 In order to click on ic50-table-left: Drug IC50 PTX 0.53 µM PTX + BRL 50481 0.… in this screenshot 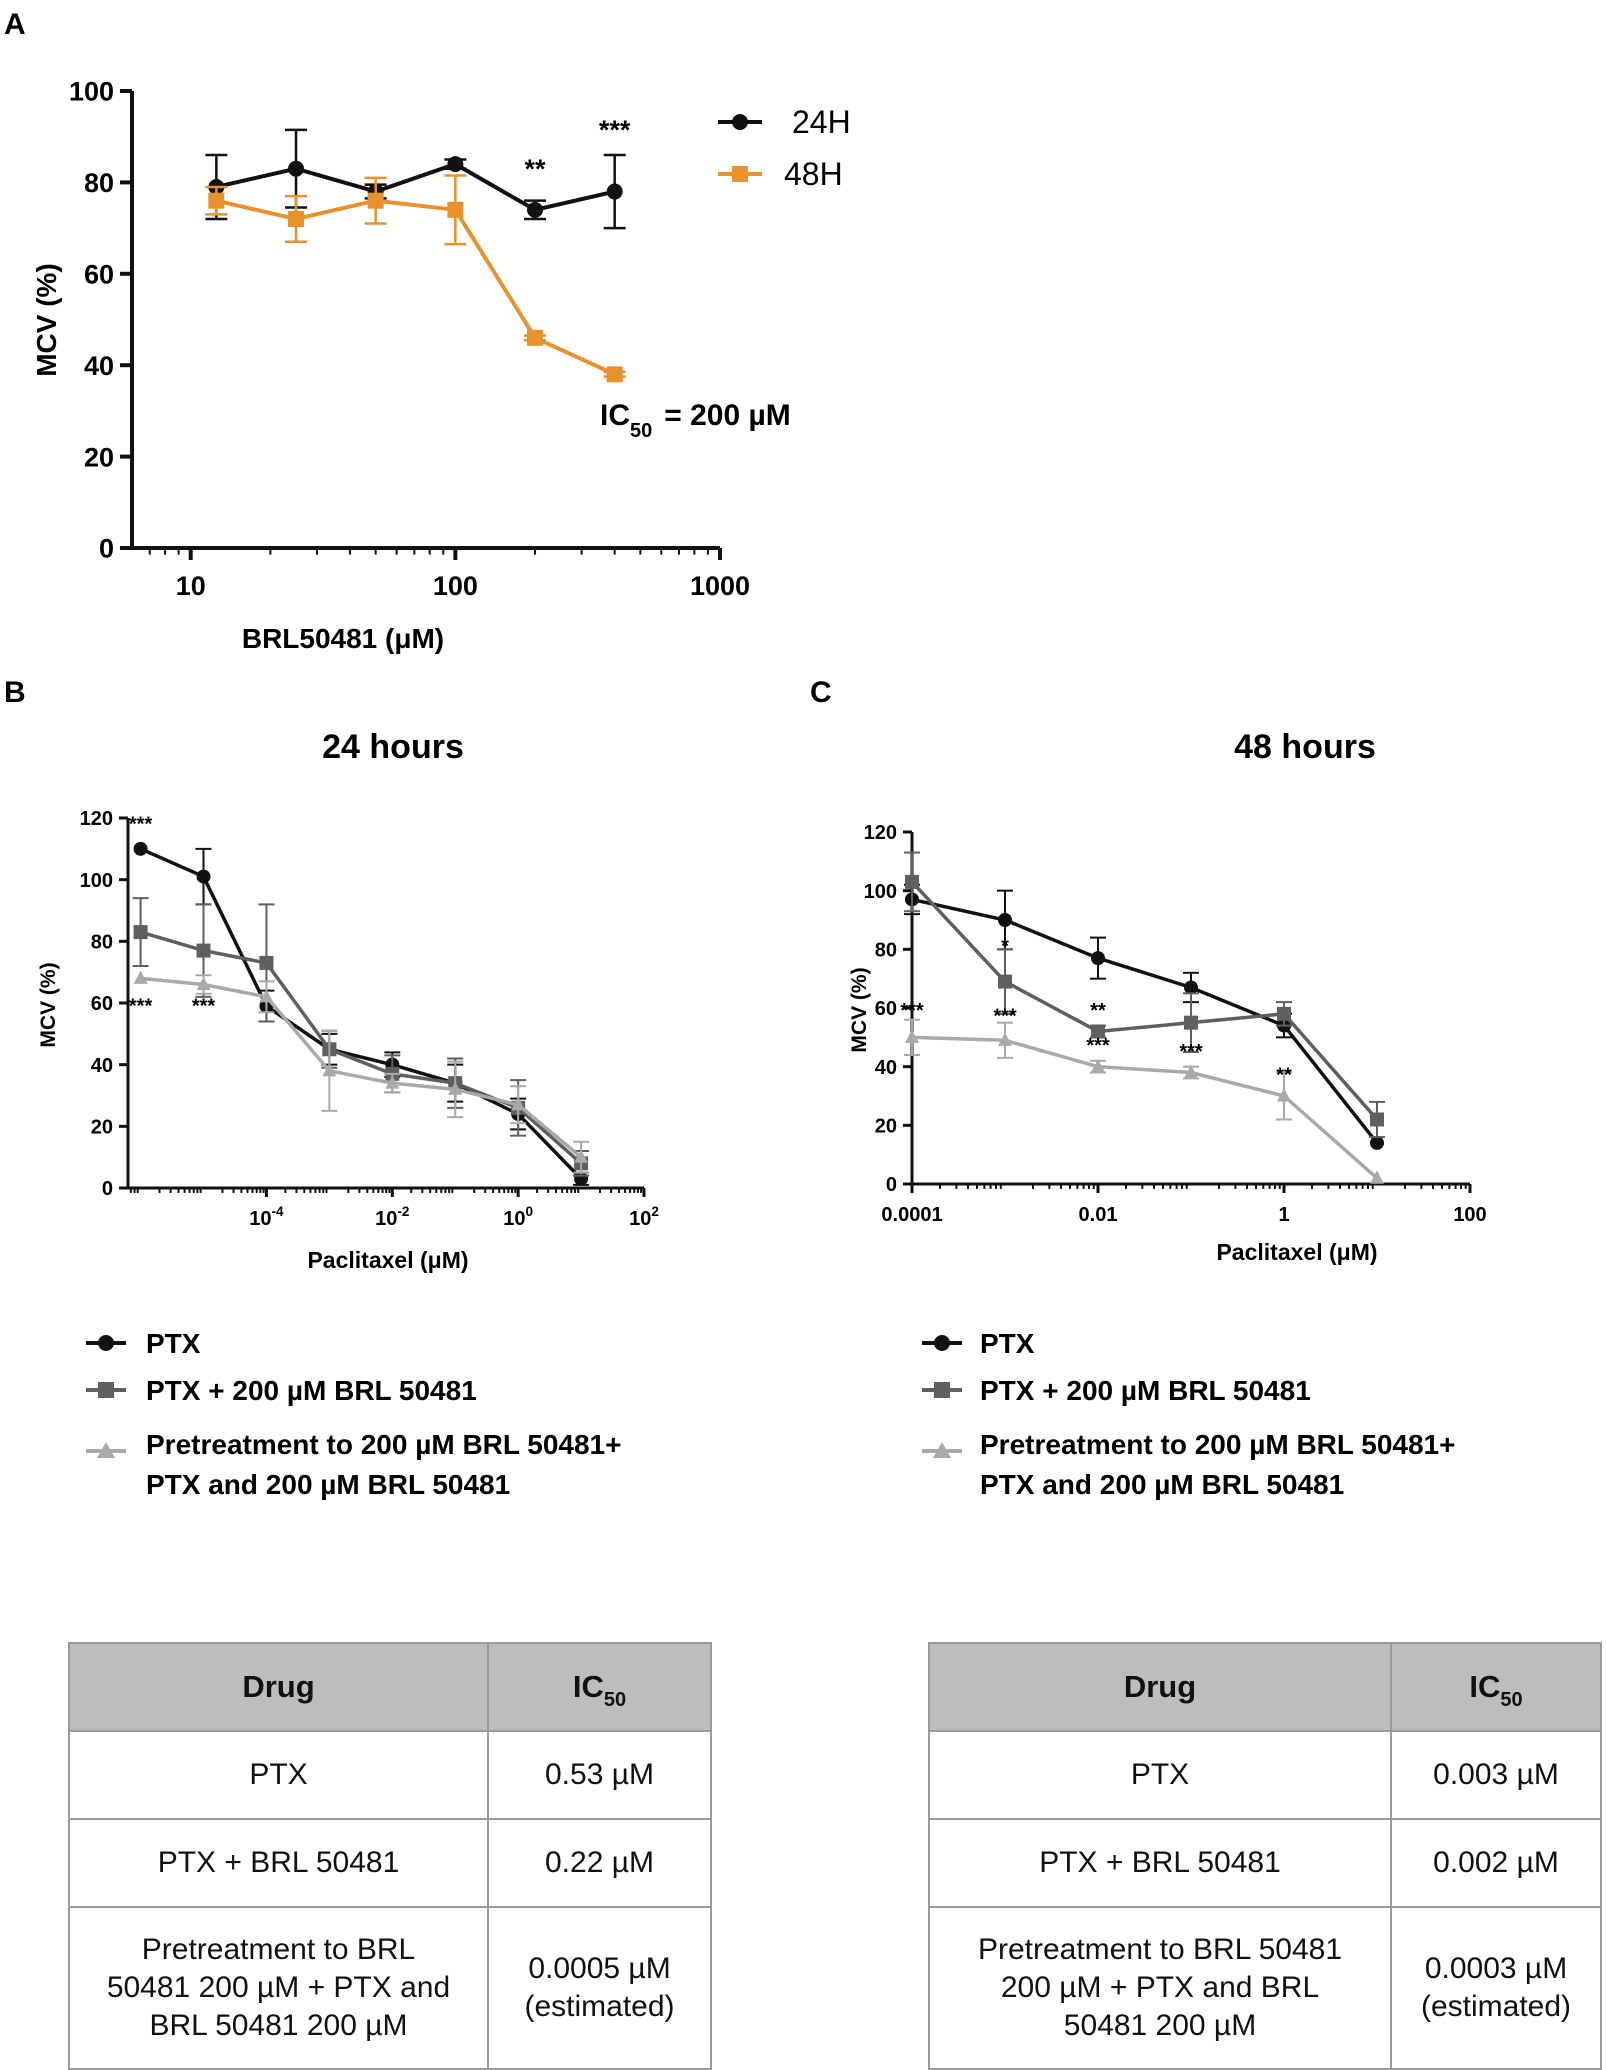, I will do `click(390, 1856)`.